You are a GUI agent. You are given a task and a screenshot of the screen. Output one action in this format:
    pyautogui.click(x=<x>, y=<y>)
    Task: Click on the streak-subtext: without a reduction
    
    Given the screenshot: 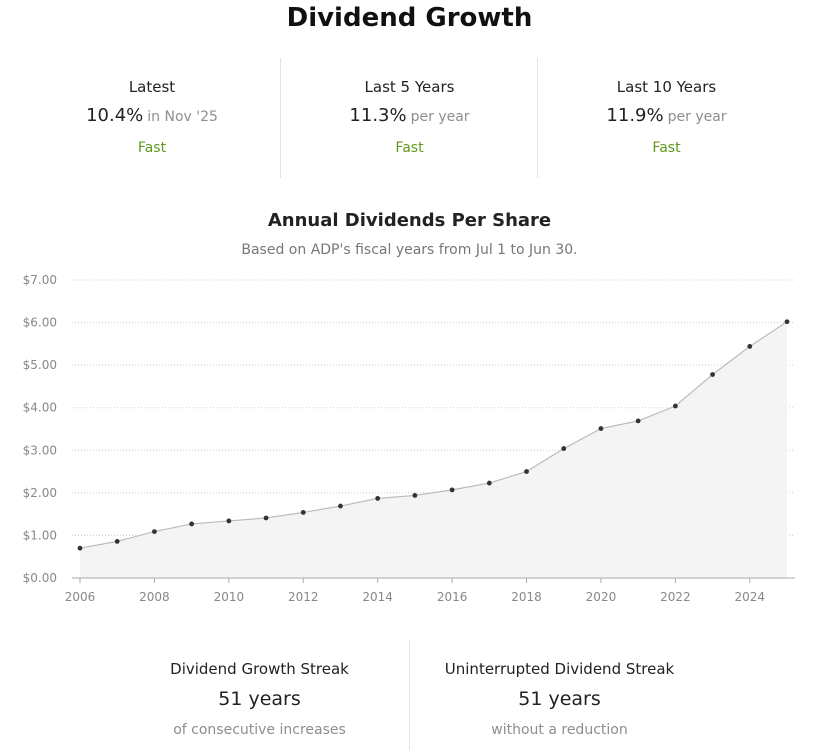 What is the action you would take?
    pyautogui.click(x=559, y=730)
    